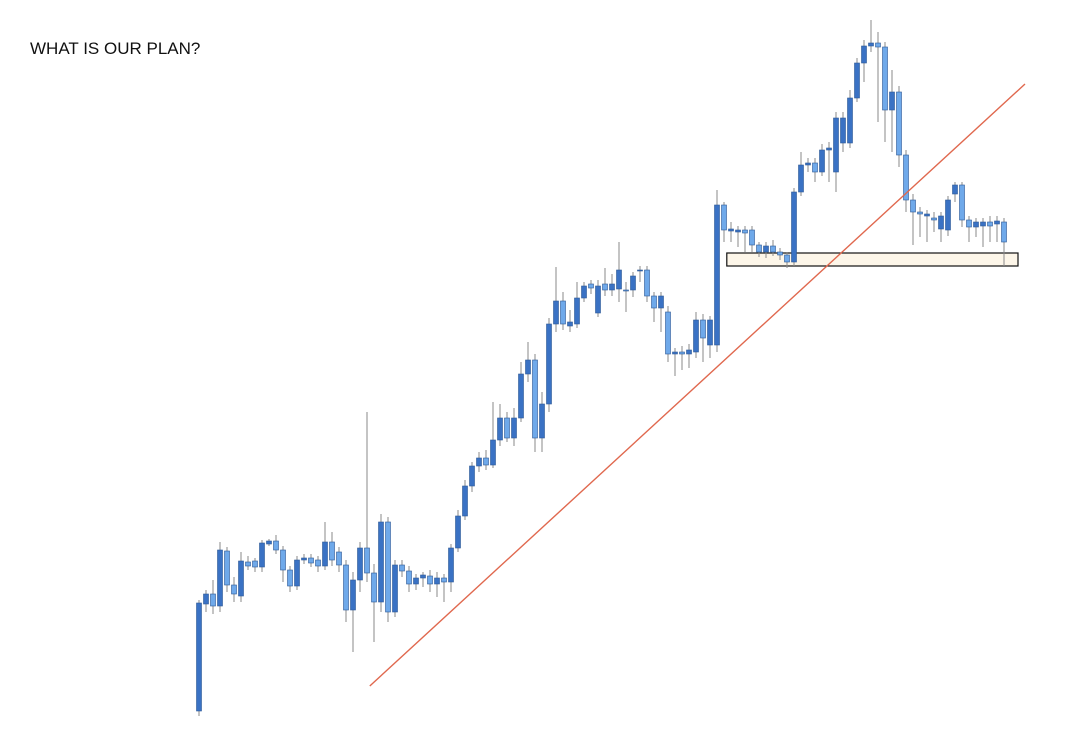  What do you see at coordinates (115, 48) in the screenshot?
I see `chart-title: WHAT IS OUR PLAN?` at bounding box center [115, 48].